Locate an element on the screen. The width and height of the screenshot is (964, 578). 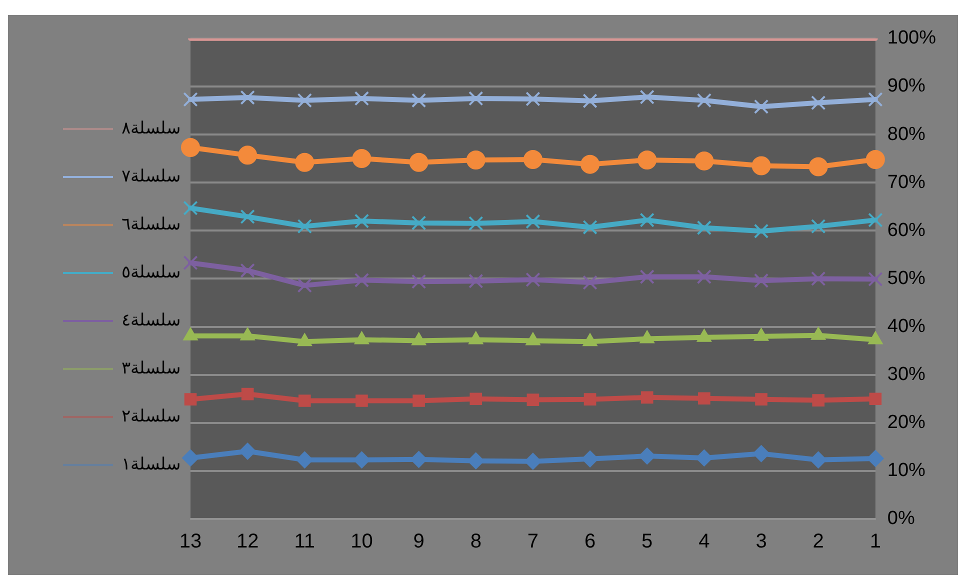
legend-label: سلسلة٢ is located at coordinates (151, 416).